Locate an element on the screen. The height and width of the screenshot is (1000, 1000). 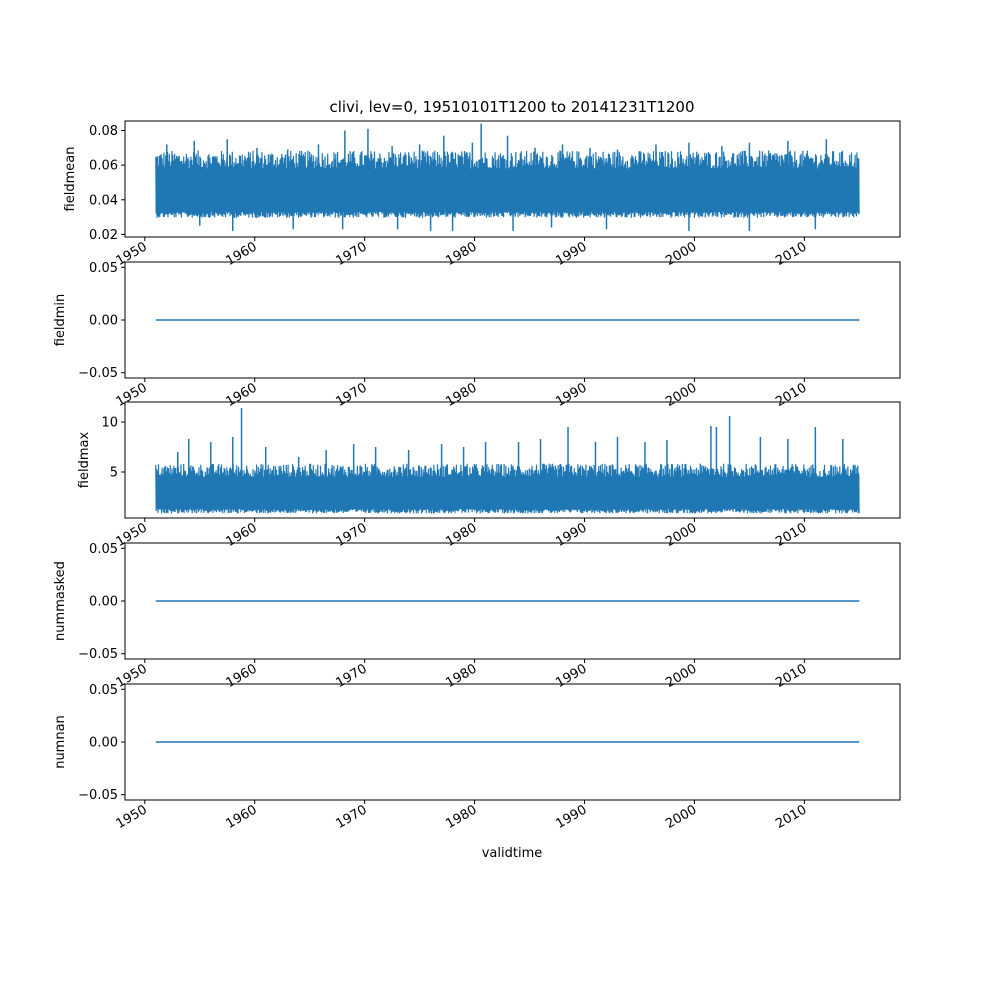
fieldmax-xtick-label-4: 1990 is located at coordinates (571, 535).